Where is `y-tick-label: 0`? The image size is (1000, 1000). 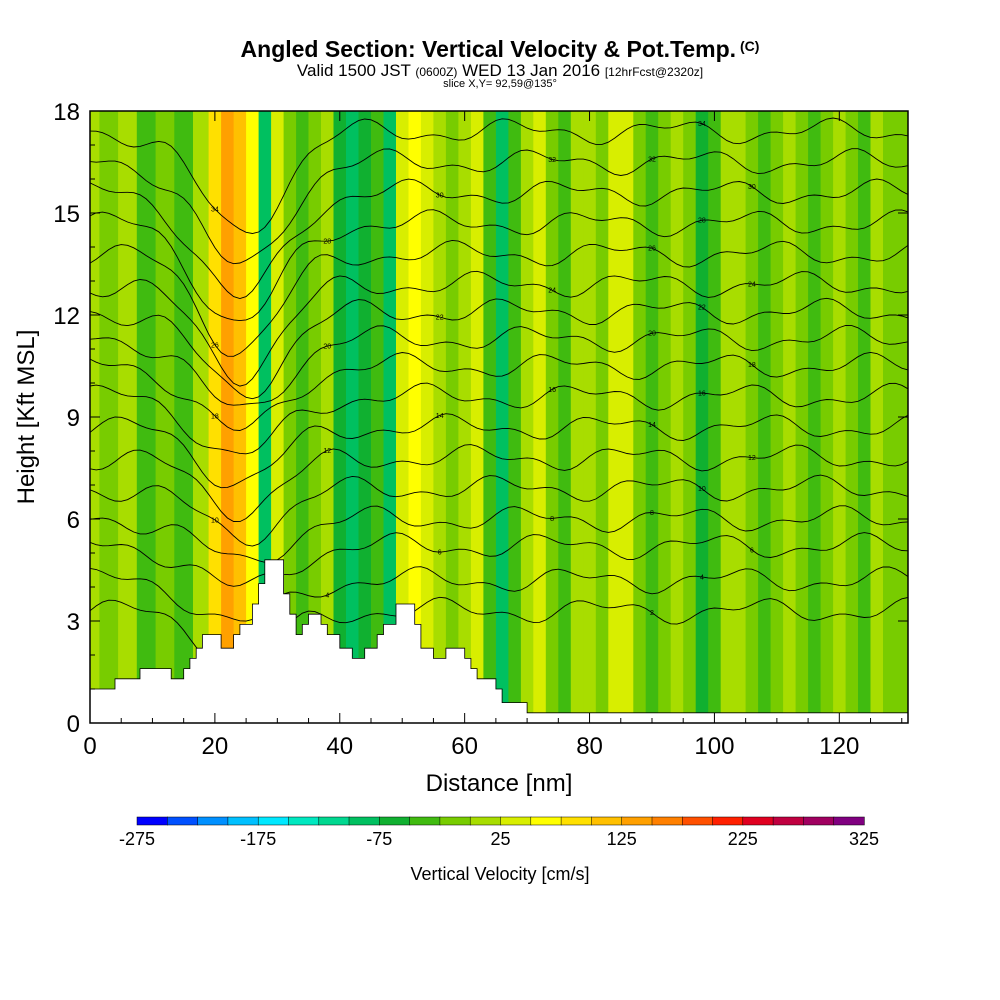 y-tick-label: 0 is located at coordinates (73, 724).